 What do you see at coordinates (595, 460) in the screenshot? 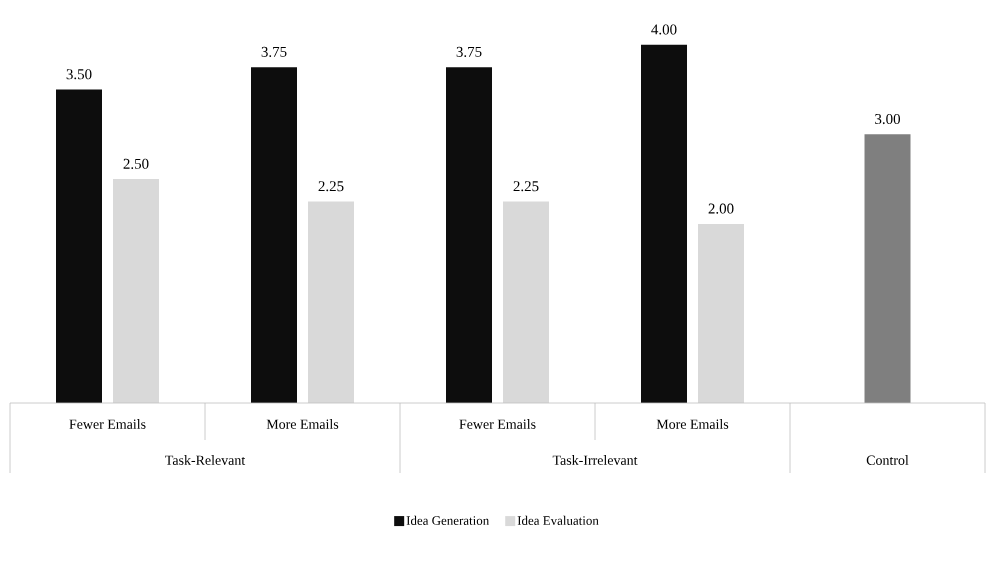
I see `text: Task-Irrelevant` at bounding box center [595, 460].